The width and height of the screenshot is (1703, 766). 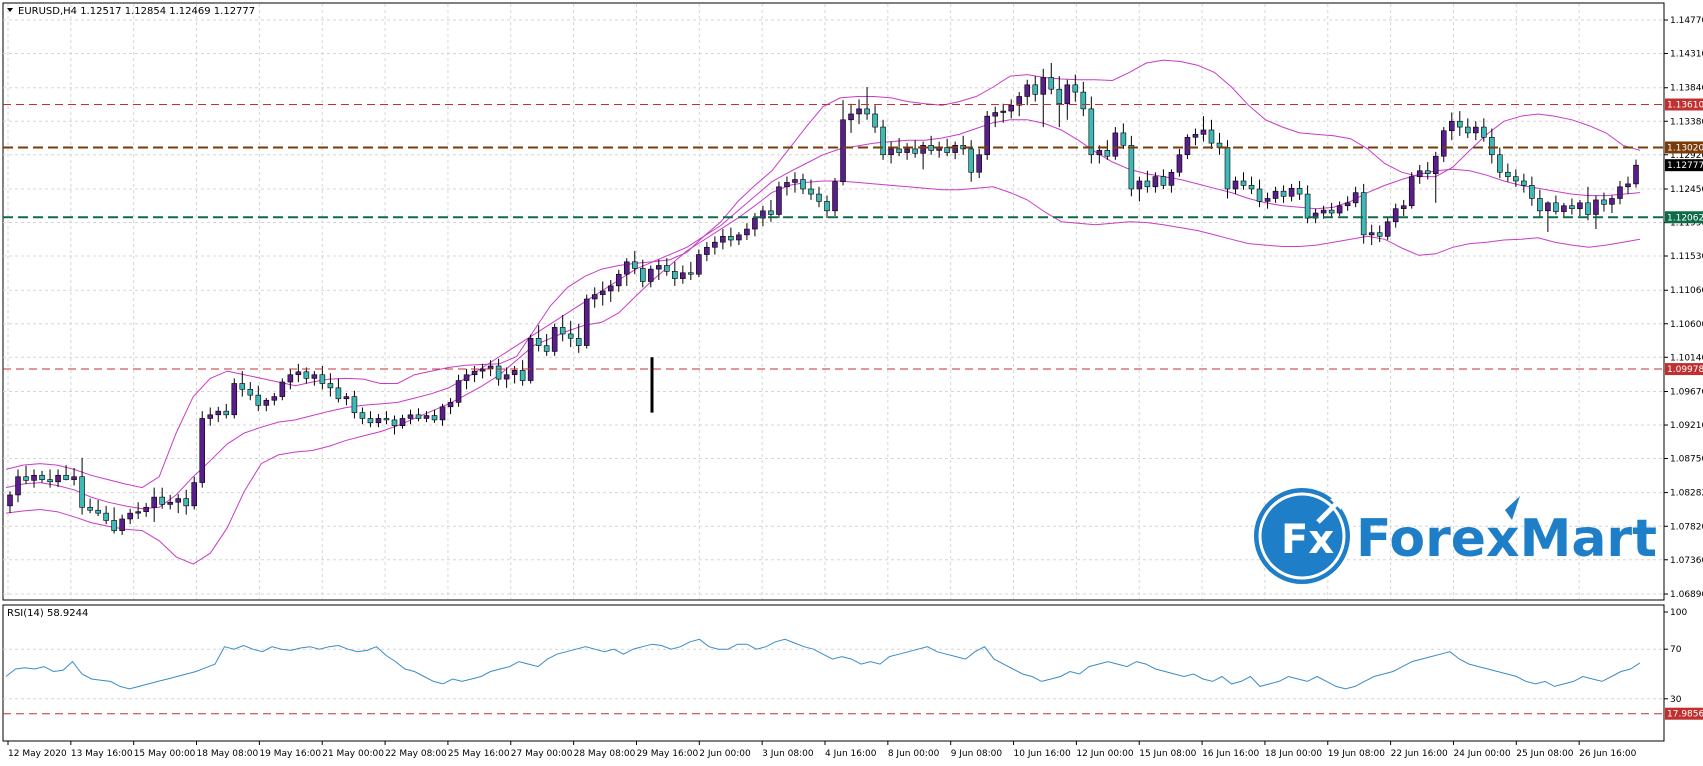 I want to click on logo-arrow-icon, so click(x=1327, y=513).